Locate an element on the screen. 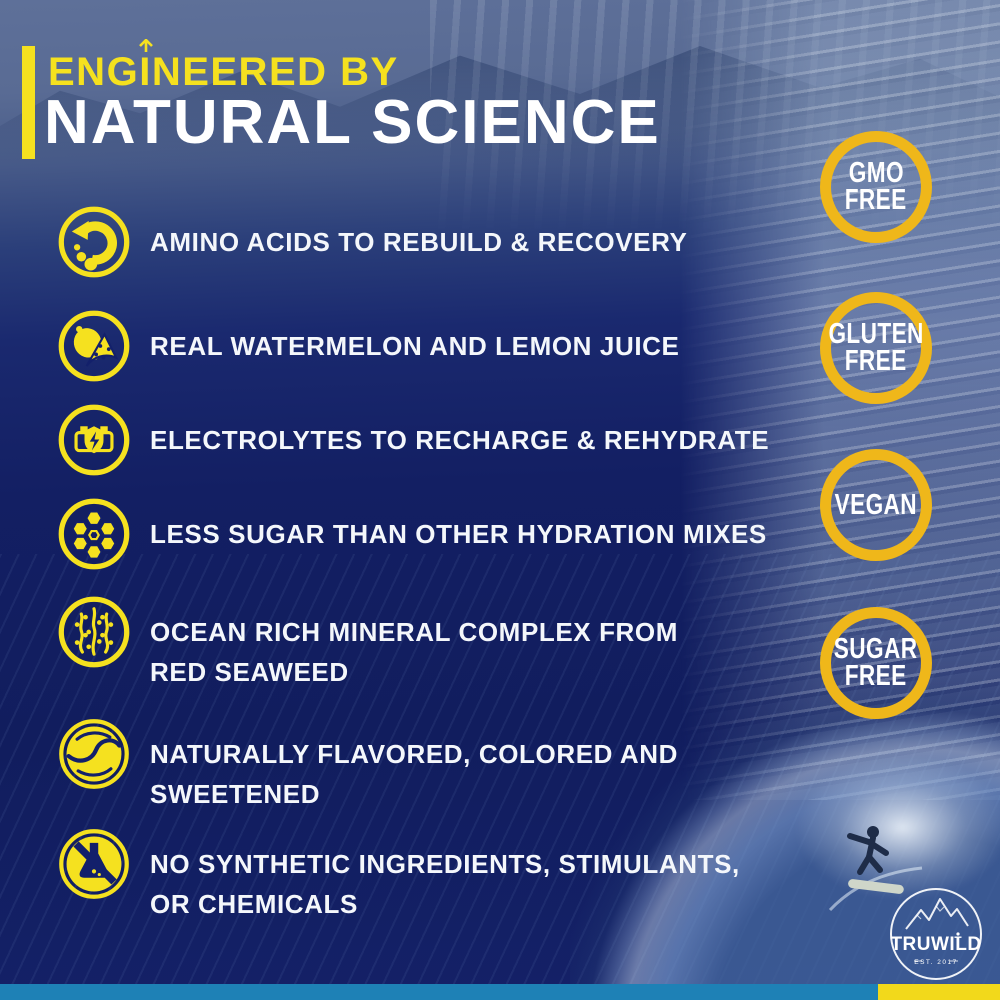 This screenshot has width=1000, height=1000. sugar-crystals-icon is located at coordinates (94, 534).